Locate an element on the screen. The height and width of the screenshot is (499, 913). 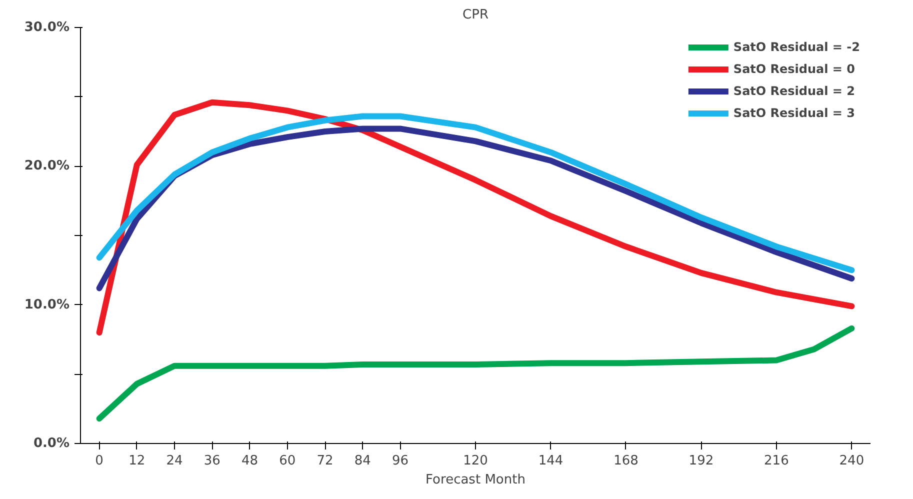
x-tick-label: 12 is located at coordinates (137, 461).